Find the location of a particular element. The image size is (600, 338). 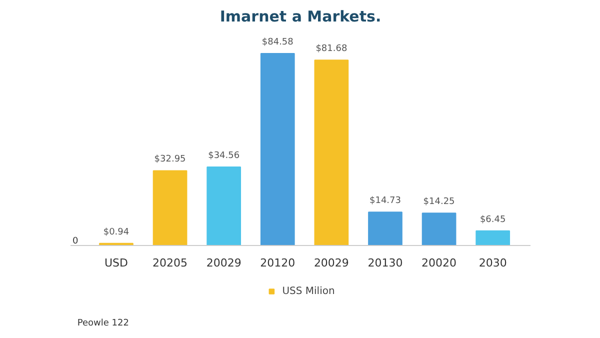

data-label: $14.73 is located at coordinates (385, 201).